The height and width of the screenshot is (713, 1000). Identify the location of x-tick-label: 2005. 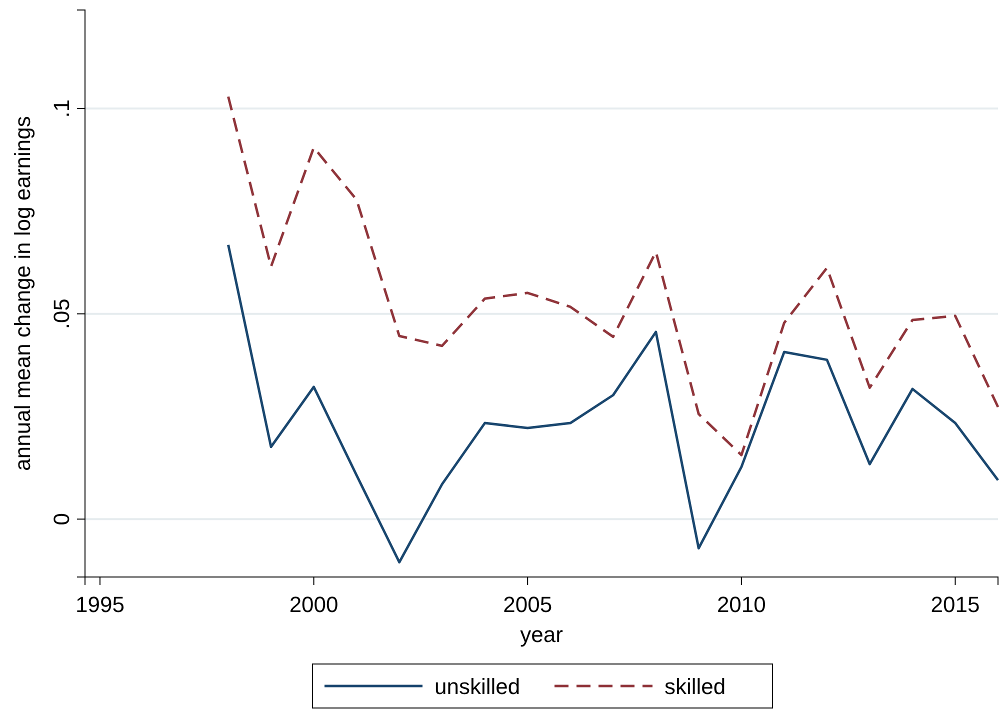
(527, 605).